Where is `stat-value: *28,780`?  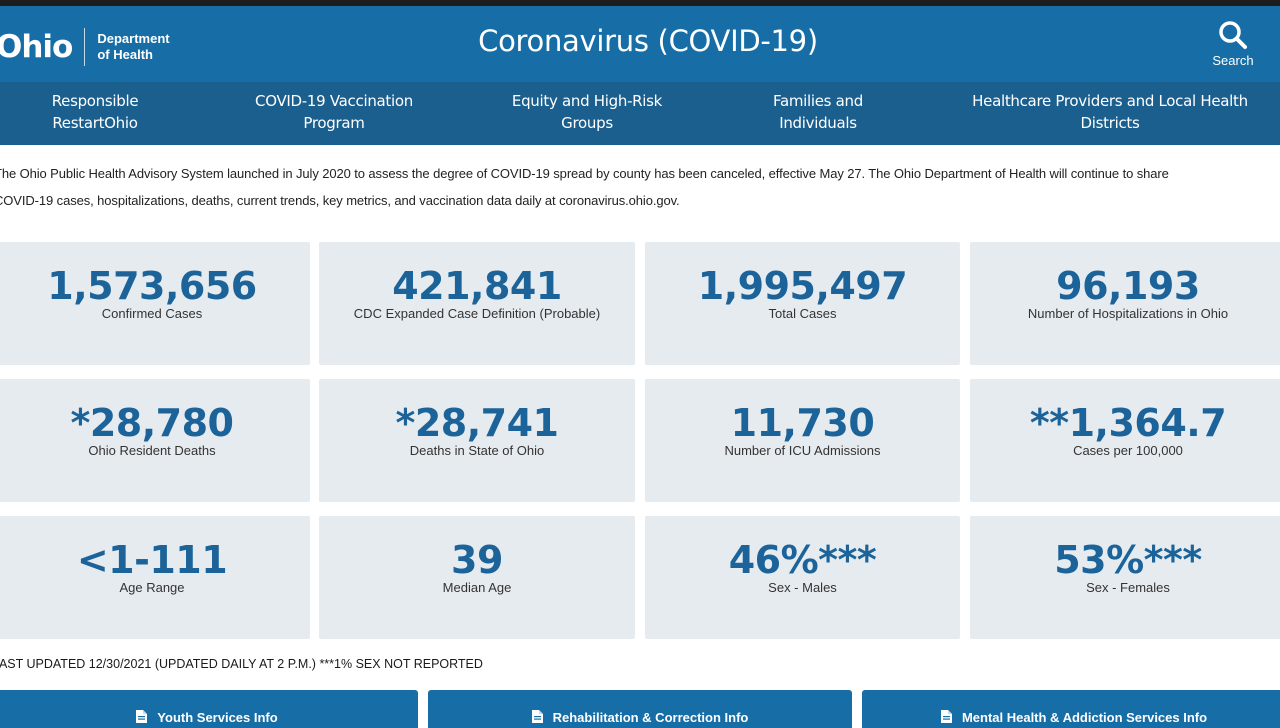 stat-value: *28,780 is located at coordinates (152, 423).